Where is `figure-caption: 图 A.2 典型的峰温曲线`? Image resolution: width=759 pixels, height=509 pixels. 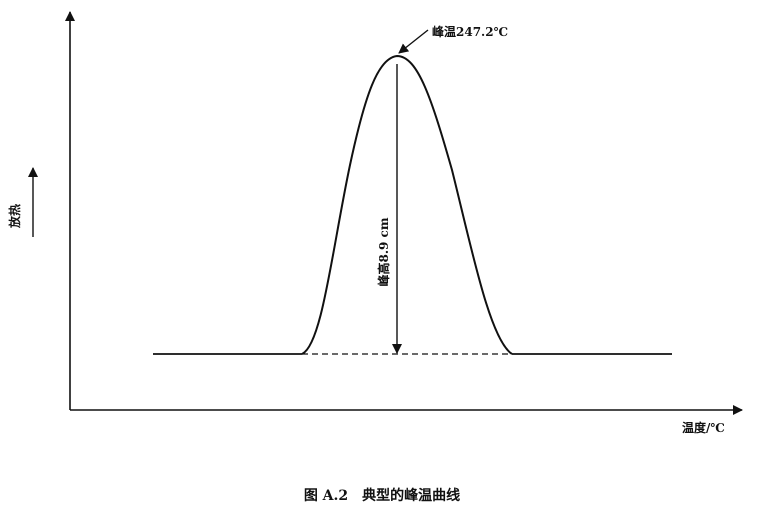 figure-caption: 图 A.2 典型的峰温曲线 is located at coordinates (382, 495).